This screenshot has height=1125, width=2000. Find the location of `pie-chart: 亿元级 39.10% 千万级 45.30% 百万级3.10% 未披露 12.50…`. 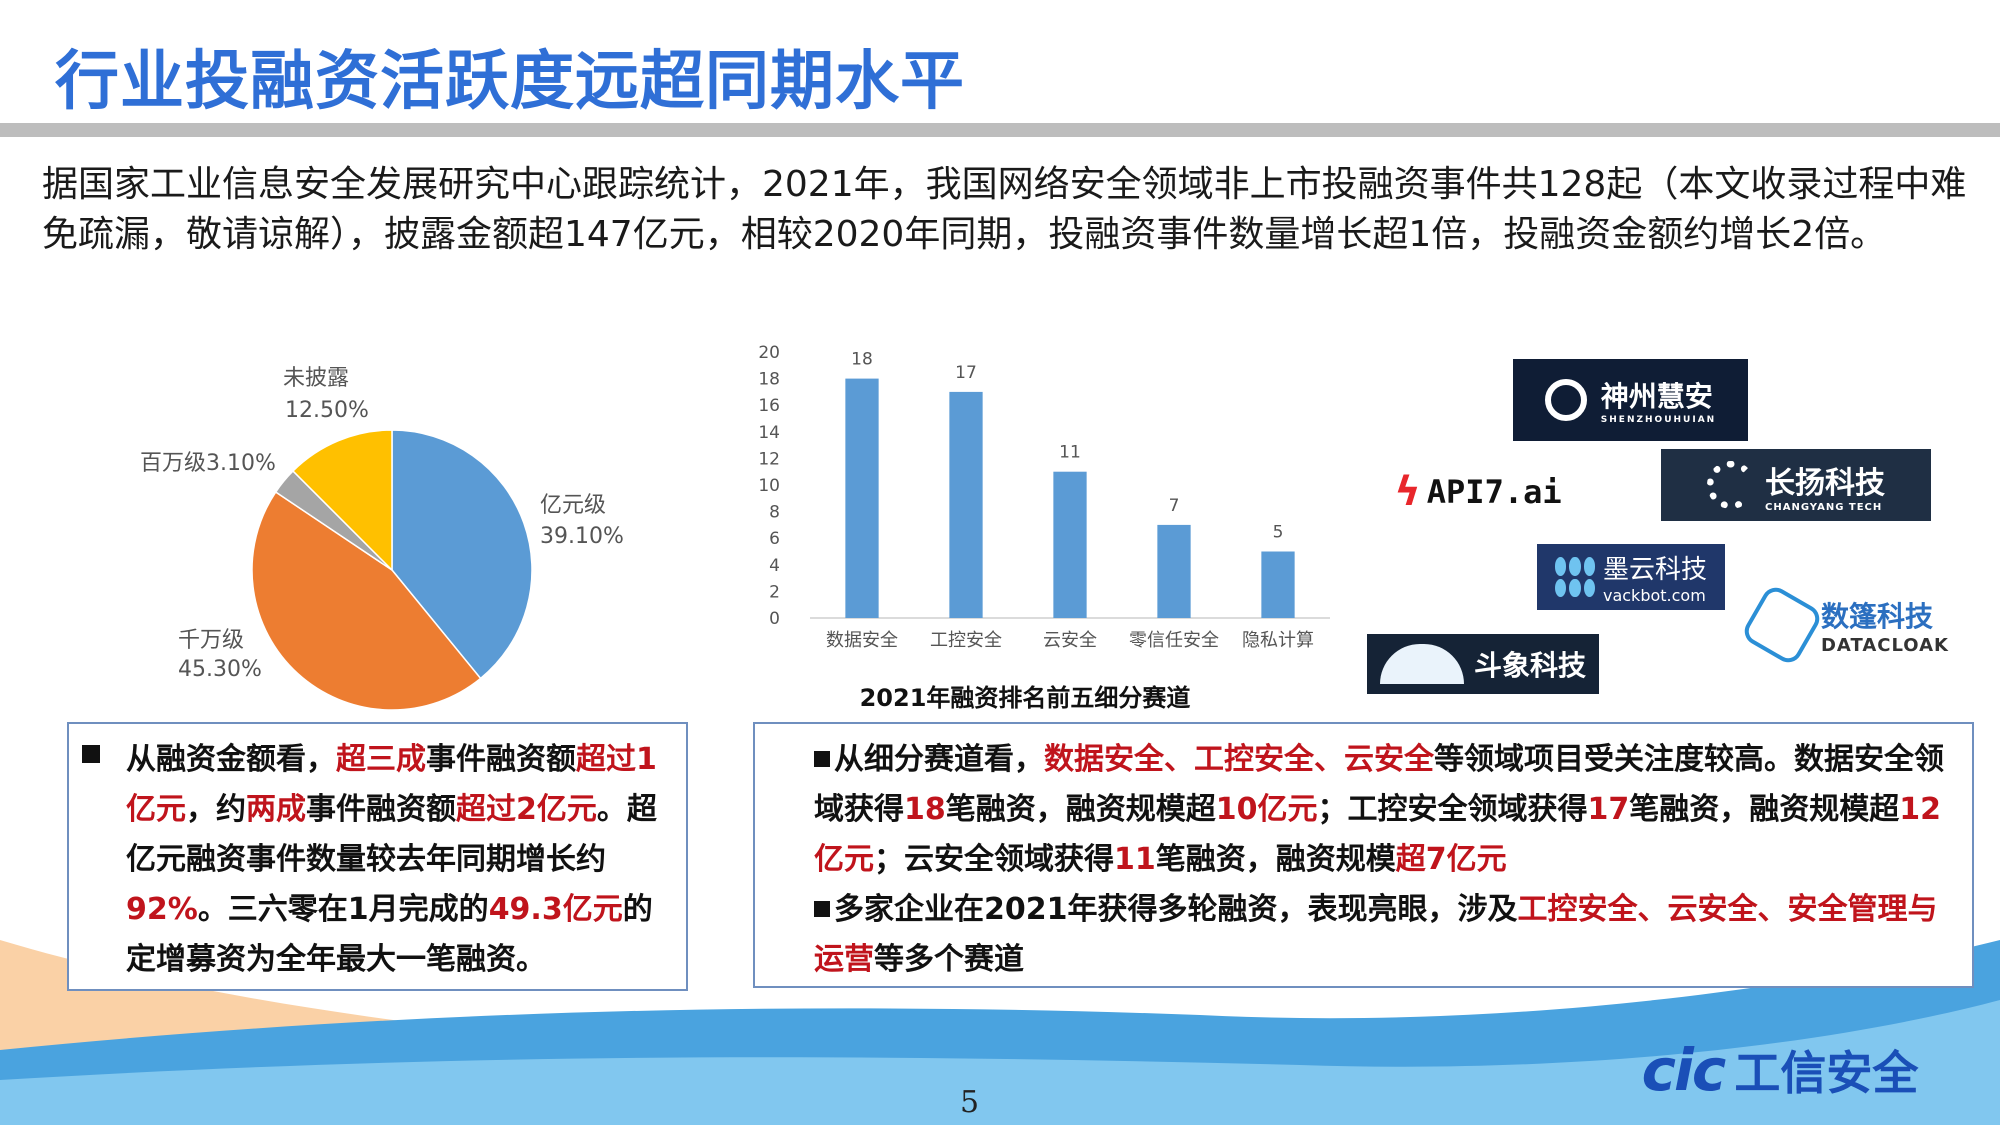

pie-chart: 亿元级 39.10% 千万级 45.30% 百万级3.10% 未披露 12.50… is located at coordinates (382, 538).